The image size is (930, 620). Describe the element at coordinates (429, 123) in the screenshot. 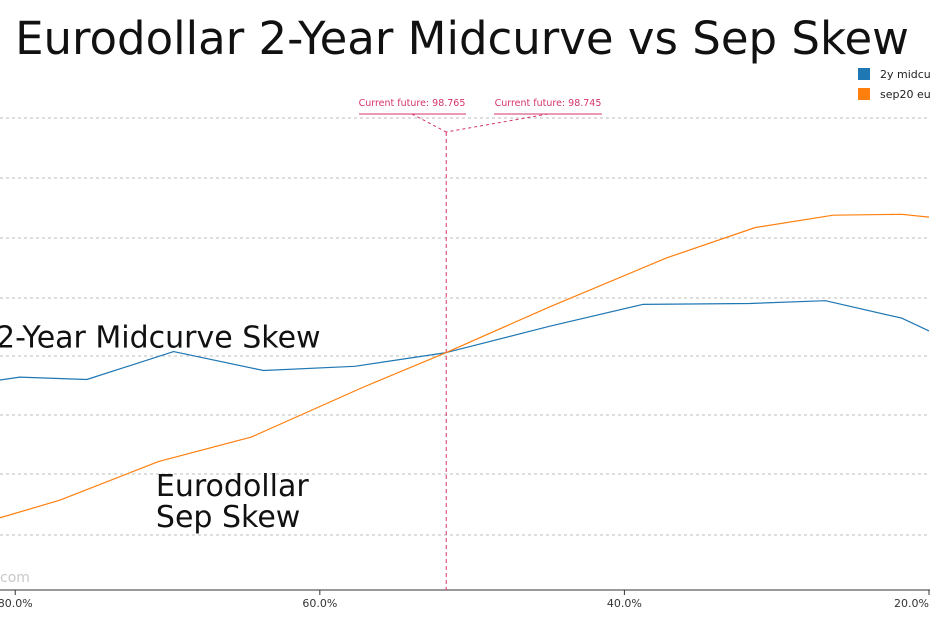

I see `marker-connector-left` at that location.